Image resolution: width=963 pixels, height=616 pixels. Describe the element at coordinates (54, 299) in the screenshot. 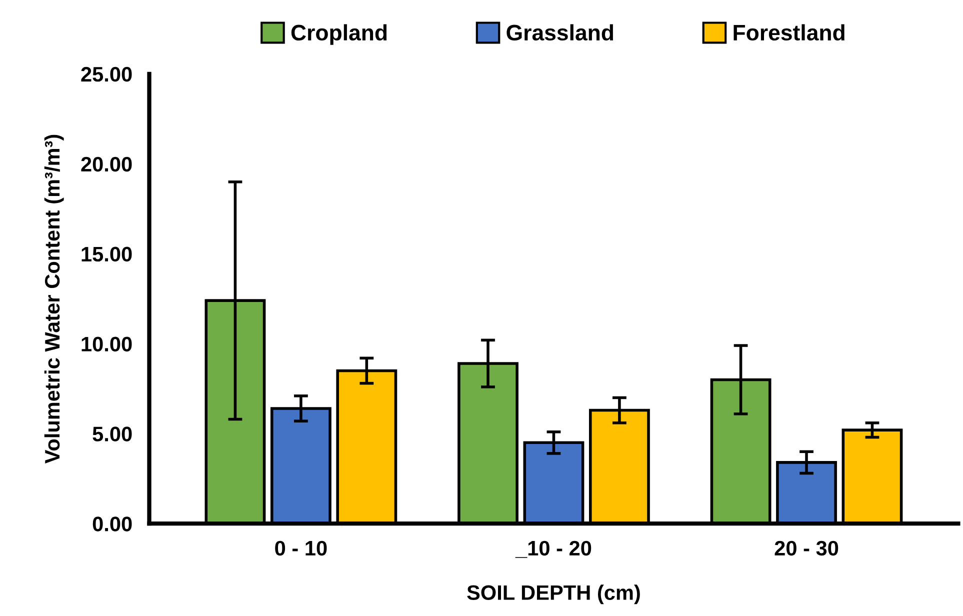

I see `y-axis-title: Volumetric Water Content (m³/m³)` at that location.